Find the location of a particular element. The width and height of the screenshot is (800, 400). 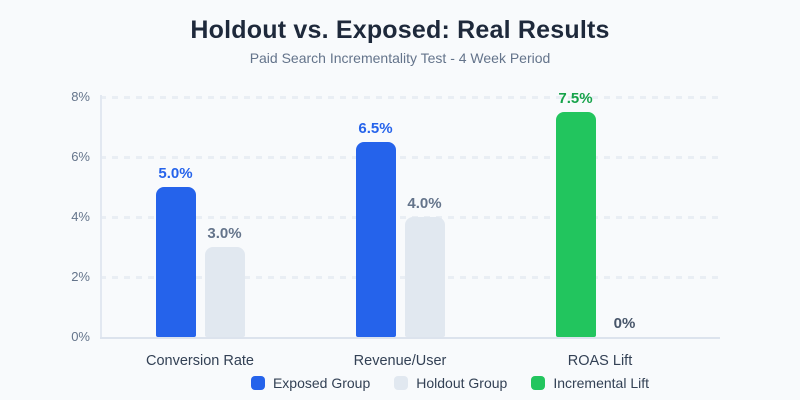

legend-item-exposed-group: Exposed Group is located at coordinates (310, 383).